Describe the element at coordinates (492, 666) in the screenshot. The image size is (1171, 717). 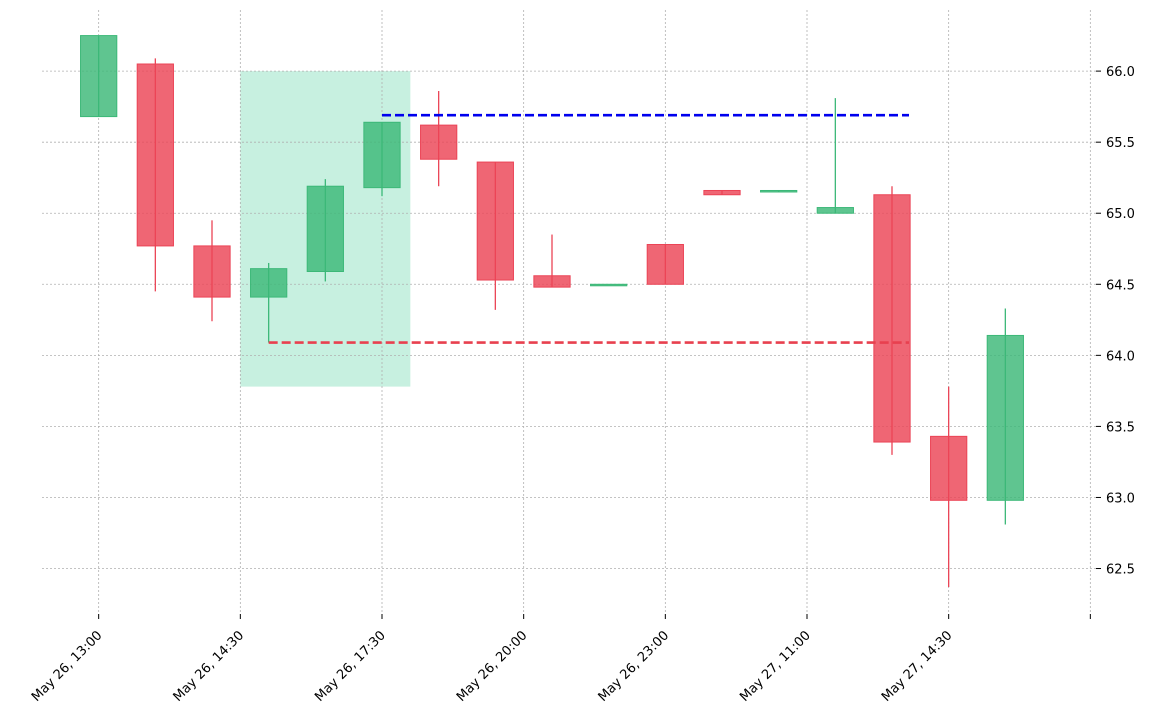
I see `x-tick-label: May 26, 20:00` at that location.